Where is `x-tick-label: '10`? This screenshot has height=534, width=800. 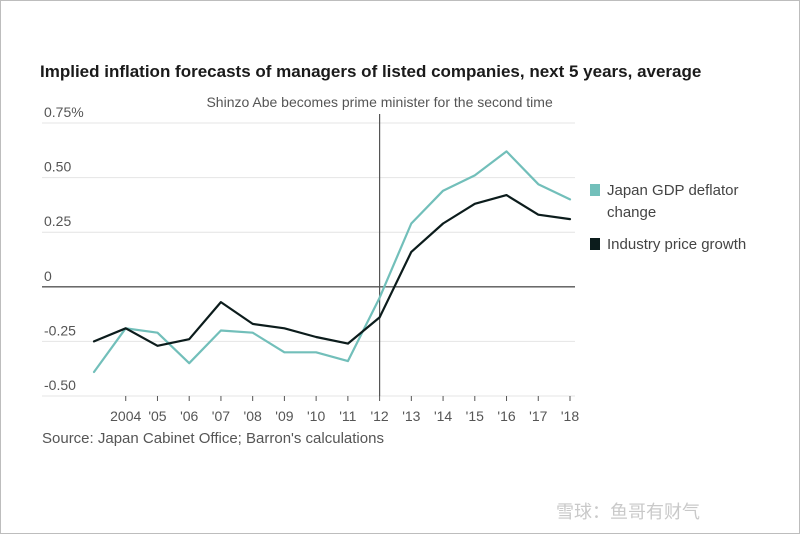 x-tick-label: '10 is located at coordinates (316, 416).